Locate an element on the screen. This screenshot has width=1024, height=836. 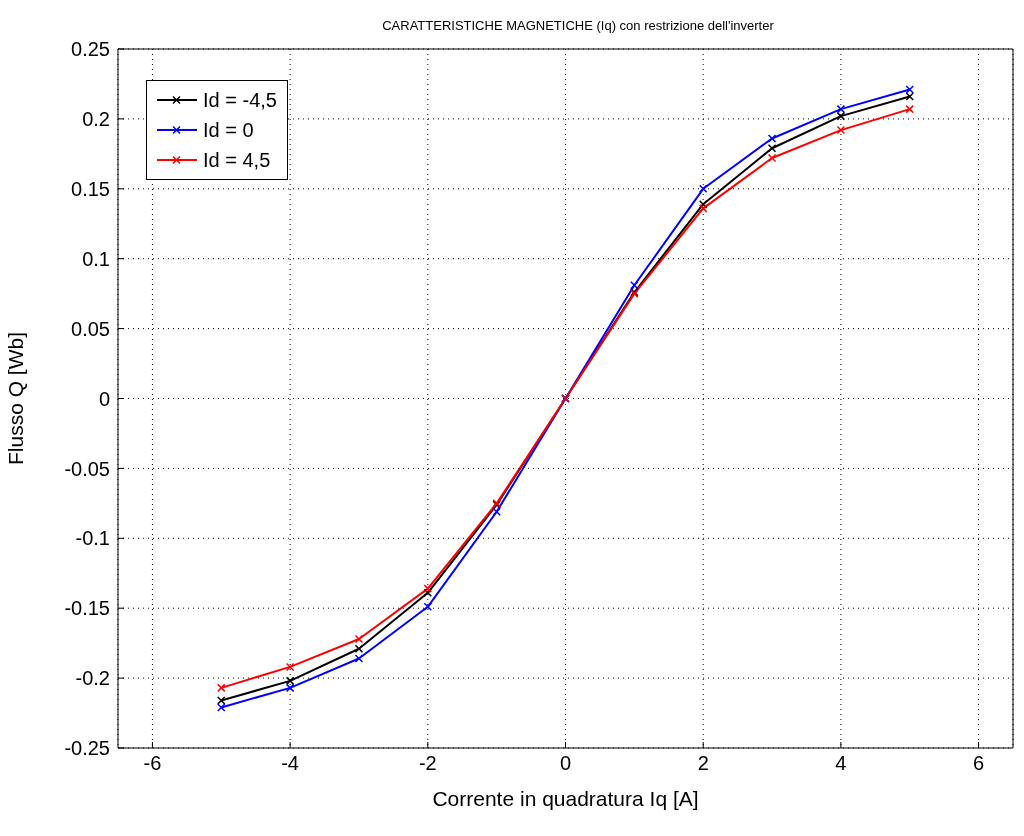
legend-label: Id = 4,5 is located at coordinates (237, 160).